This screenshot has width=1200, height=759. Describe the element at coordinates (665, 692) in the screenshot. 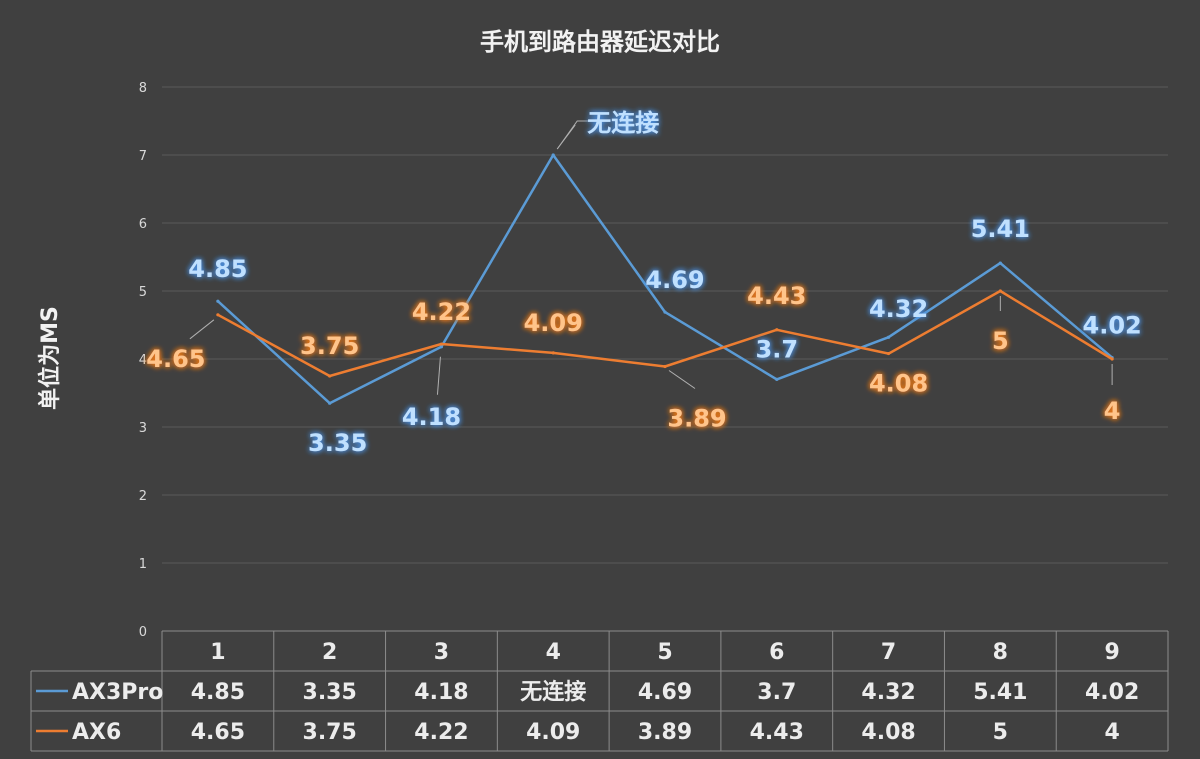

I see `table-cell: 4.69` at that location.